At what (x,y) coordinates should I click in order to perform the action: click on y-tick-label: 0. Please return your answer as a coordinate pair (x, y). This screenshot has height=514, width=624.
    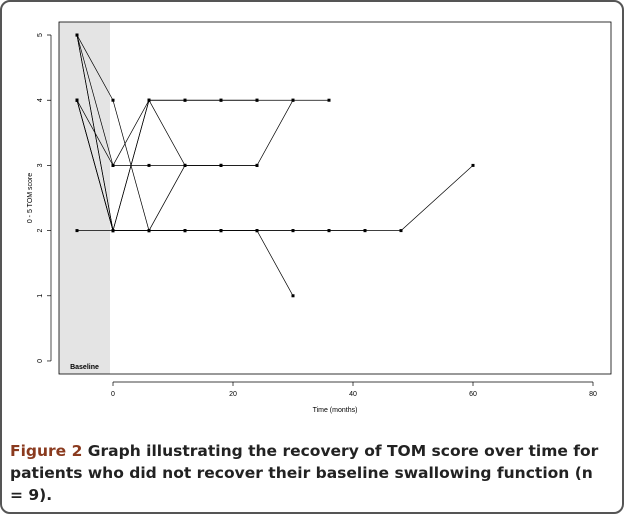
    Looking at the image, I should click on (40, 361).